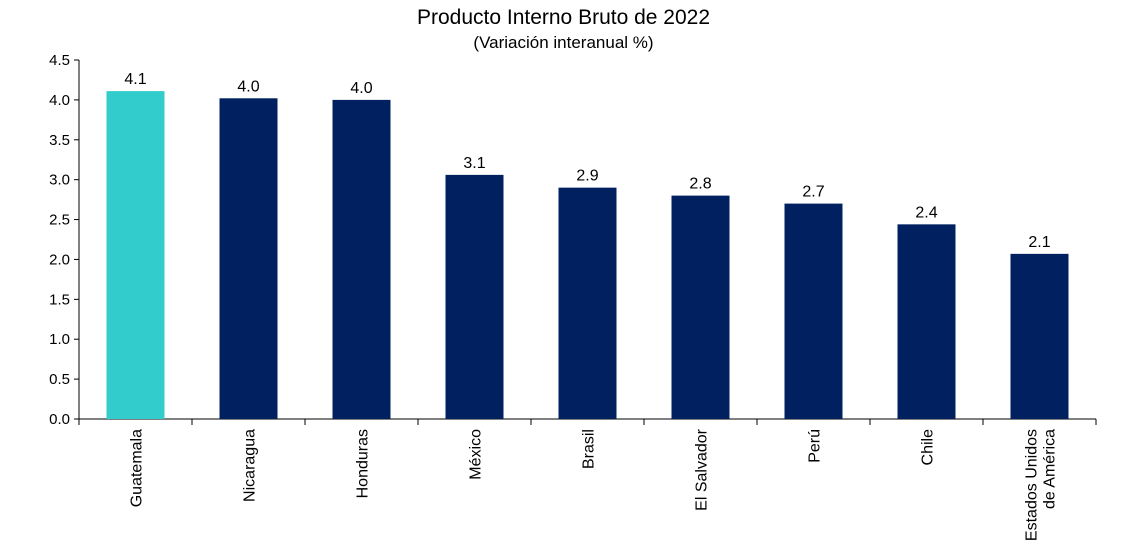  I want to click on x-tick-label: Honduras, so click(363, 463).